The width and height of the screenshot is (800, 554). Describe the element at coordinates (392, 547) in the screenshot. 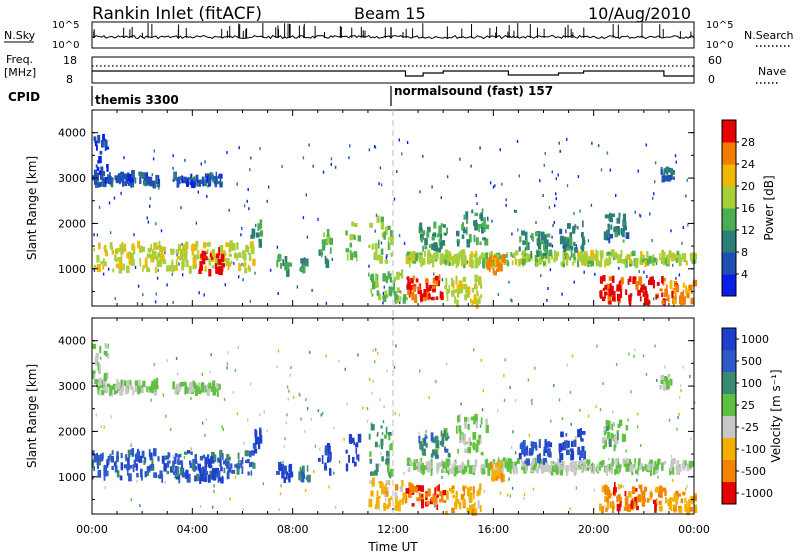

I see `time-axis-label: Time UT` at that location.